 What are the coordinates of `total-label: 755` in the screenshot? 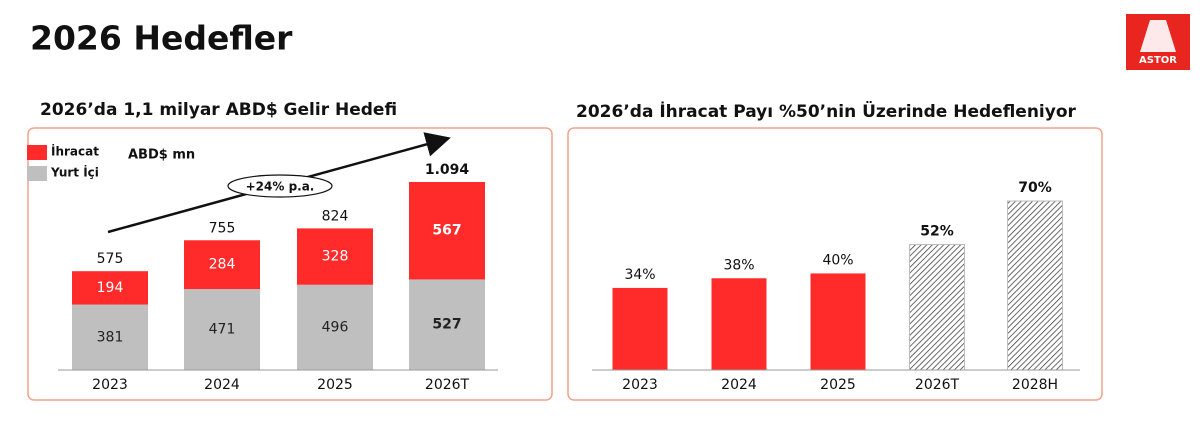 It's located at (222, 228).